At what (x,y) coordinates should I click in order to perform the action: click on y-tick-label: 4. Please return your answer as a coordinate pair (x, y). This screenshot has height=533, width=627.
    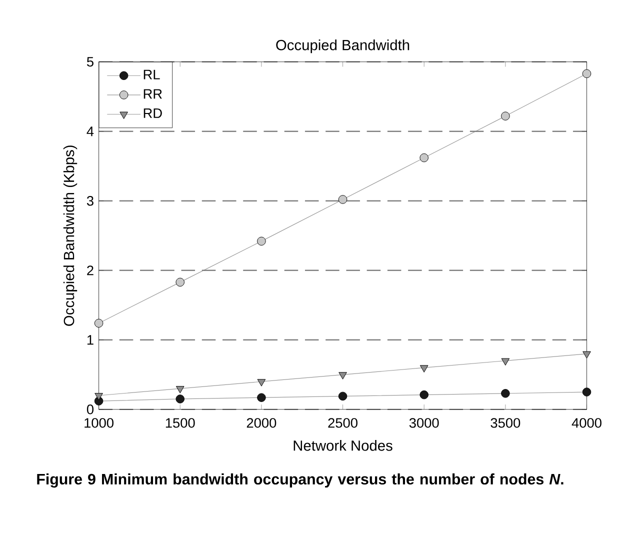
    Looking at the image, I should click on (90, 131).